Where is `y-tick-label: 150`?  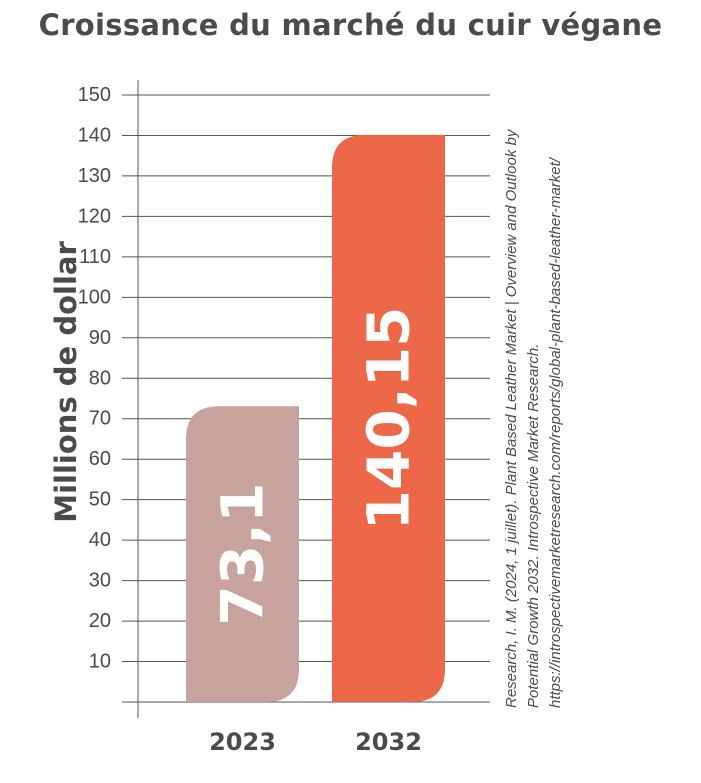
y-tick-label: 150 is located at coordinates (94, 95).